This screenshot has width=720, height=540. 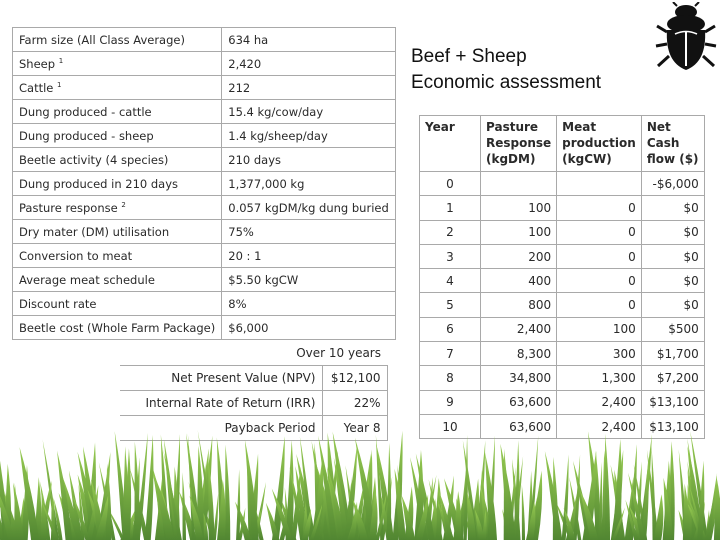 I want to click on cell-net-cash-flow: $1,700, so click(x=672, y=354).